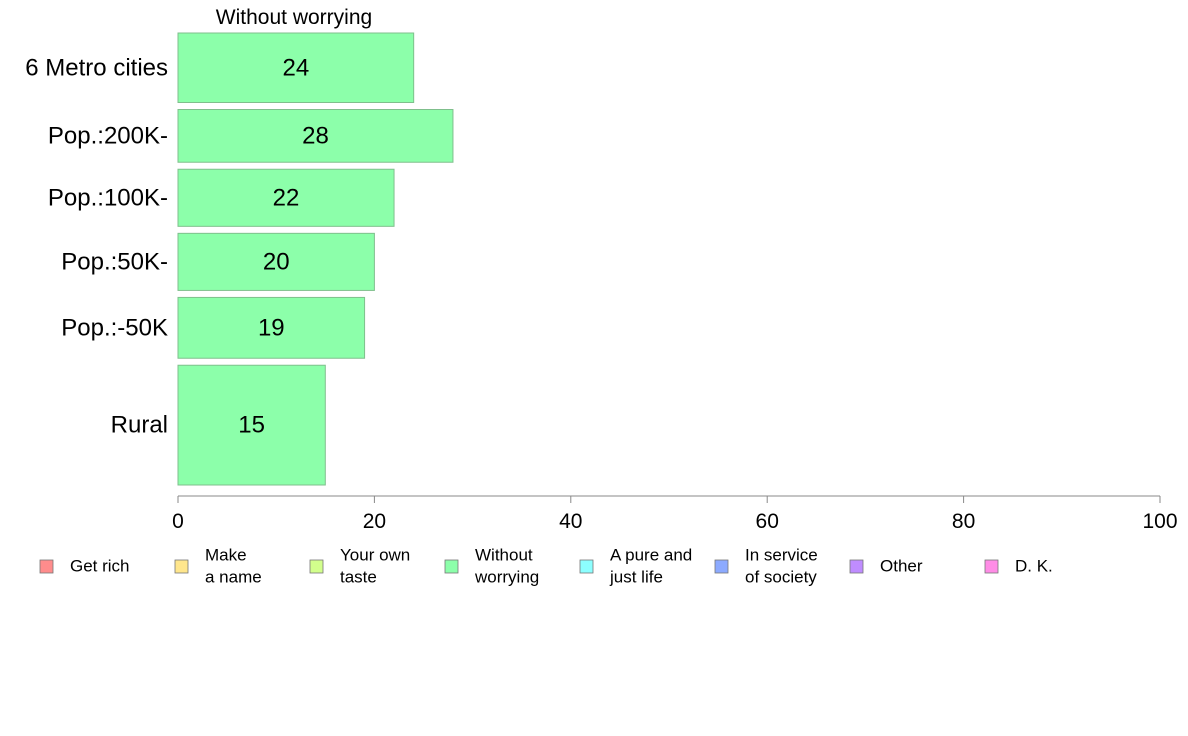 Image resolution: width=1188 pixels, height=736 pixels. I want to click on x-tick-label: 60, so click(767, 521).